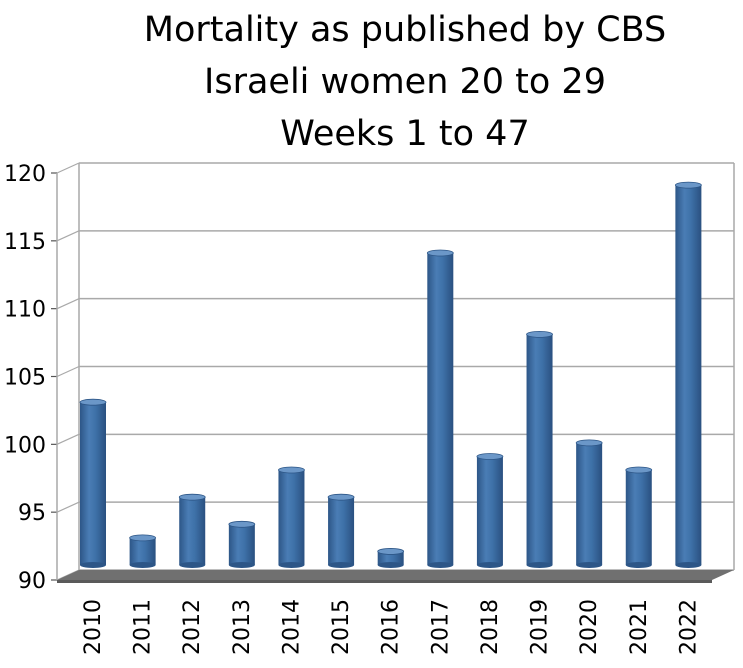 The width and height of the screenshot is (743, 668). I want to click on y-tick-label: 105, so click(25, 378).